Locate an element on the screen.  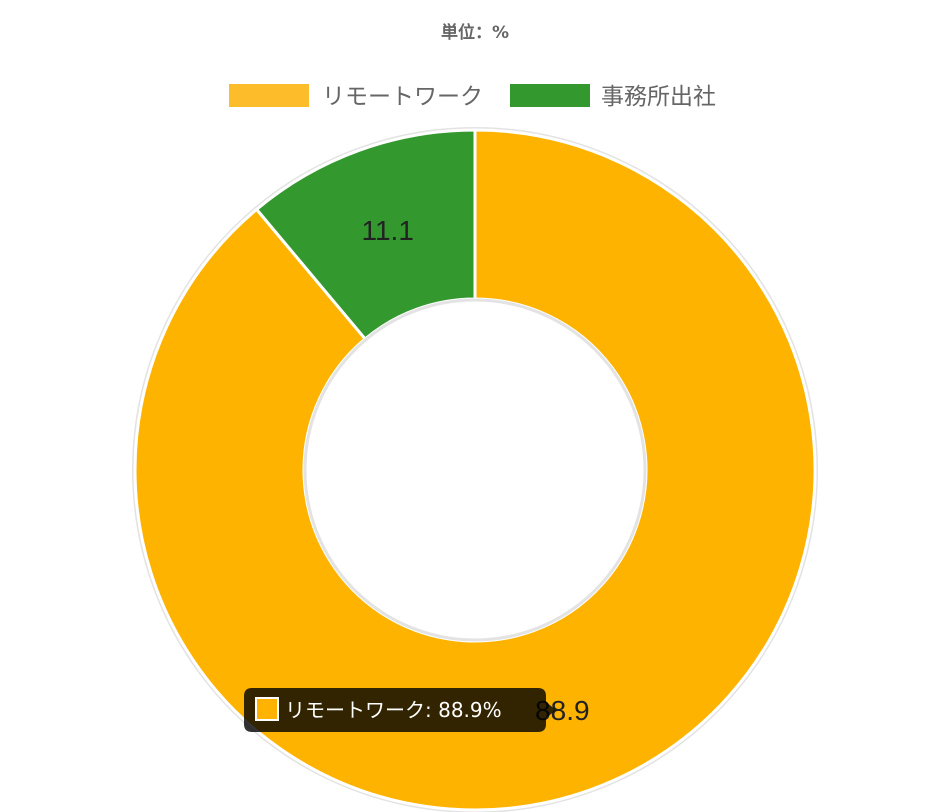
tooltip-label: リモートワーク: 88.9% is located at coordinates (393, 710).